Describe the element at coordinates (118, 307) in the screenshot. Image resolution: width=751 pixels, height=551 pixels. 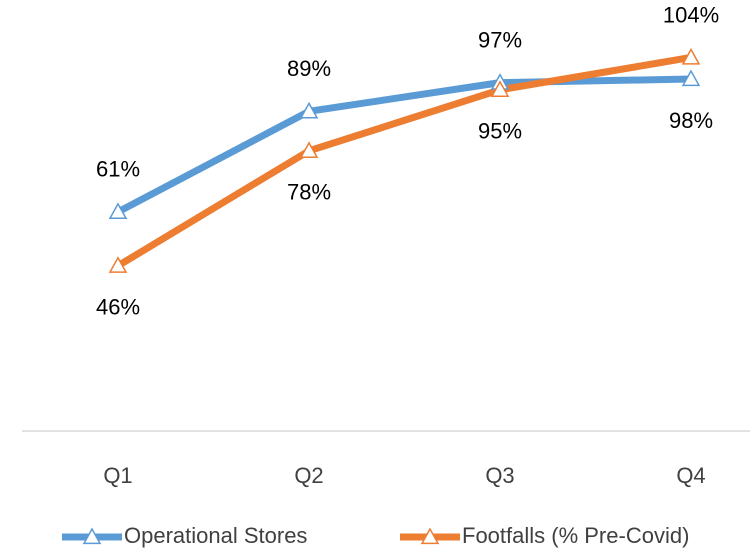
I see `data-label: 46%` at that location.